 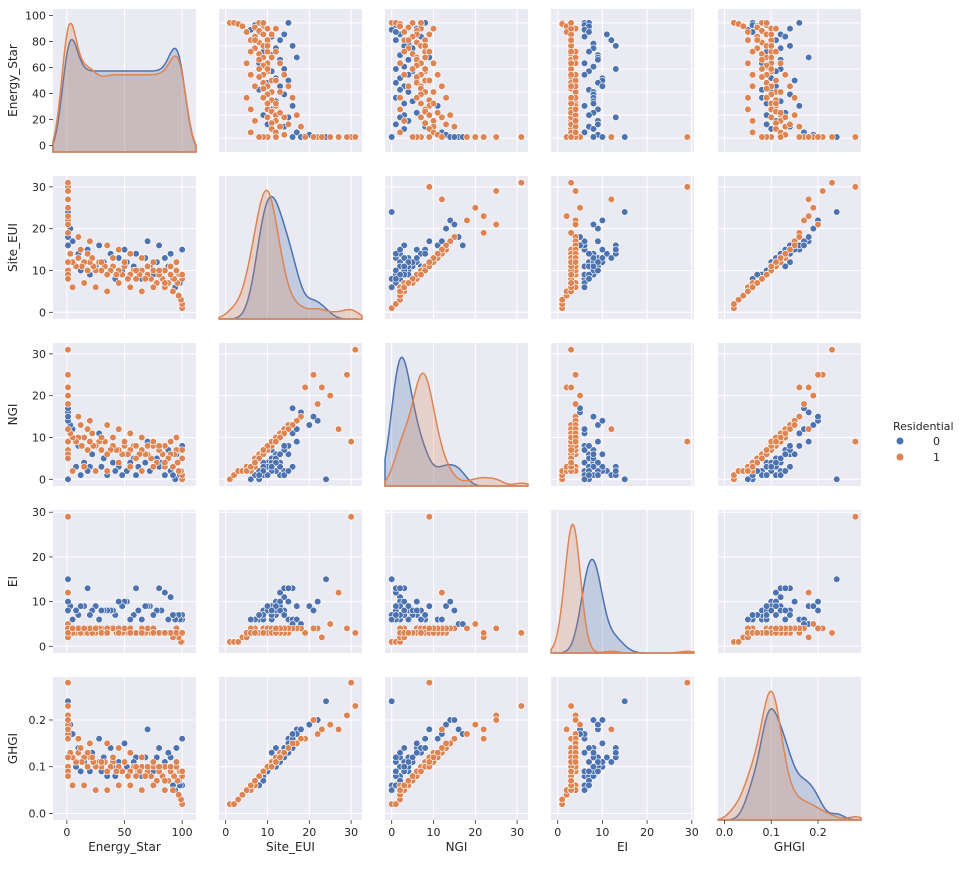 I want to click on panel-ei-vs-site-eui, so click(x=290, y=581).